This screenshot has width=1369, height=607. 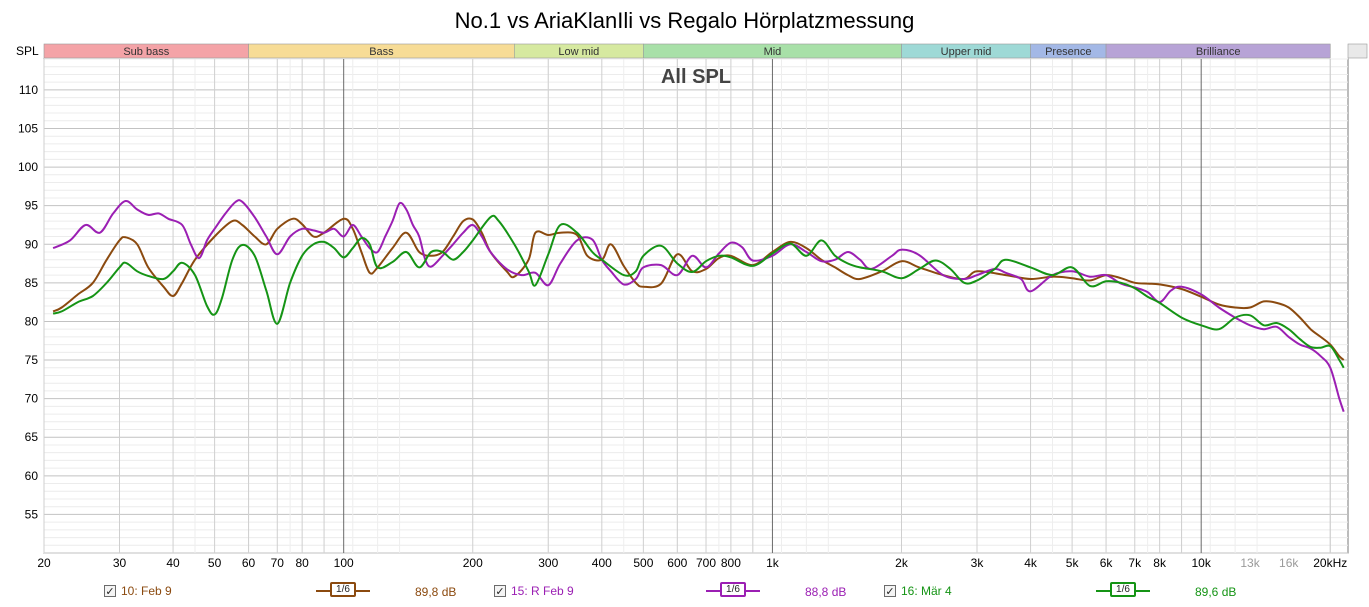 I want to click on legend-item: ✓ 15: R Feb 9, so click(x=534, y=591).